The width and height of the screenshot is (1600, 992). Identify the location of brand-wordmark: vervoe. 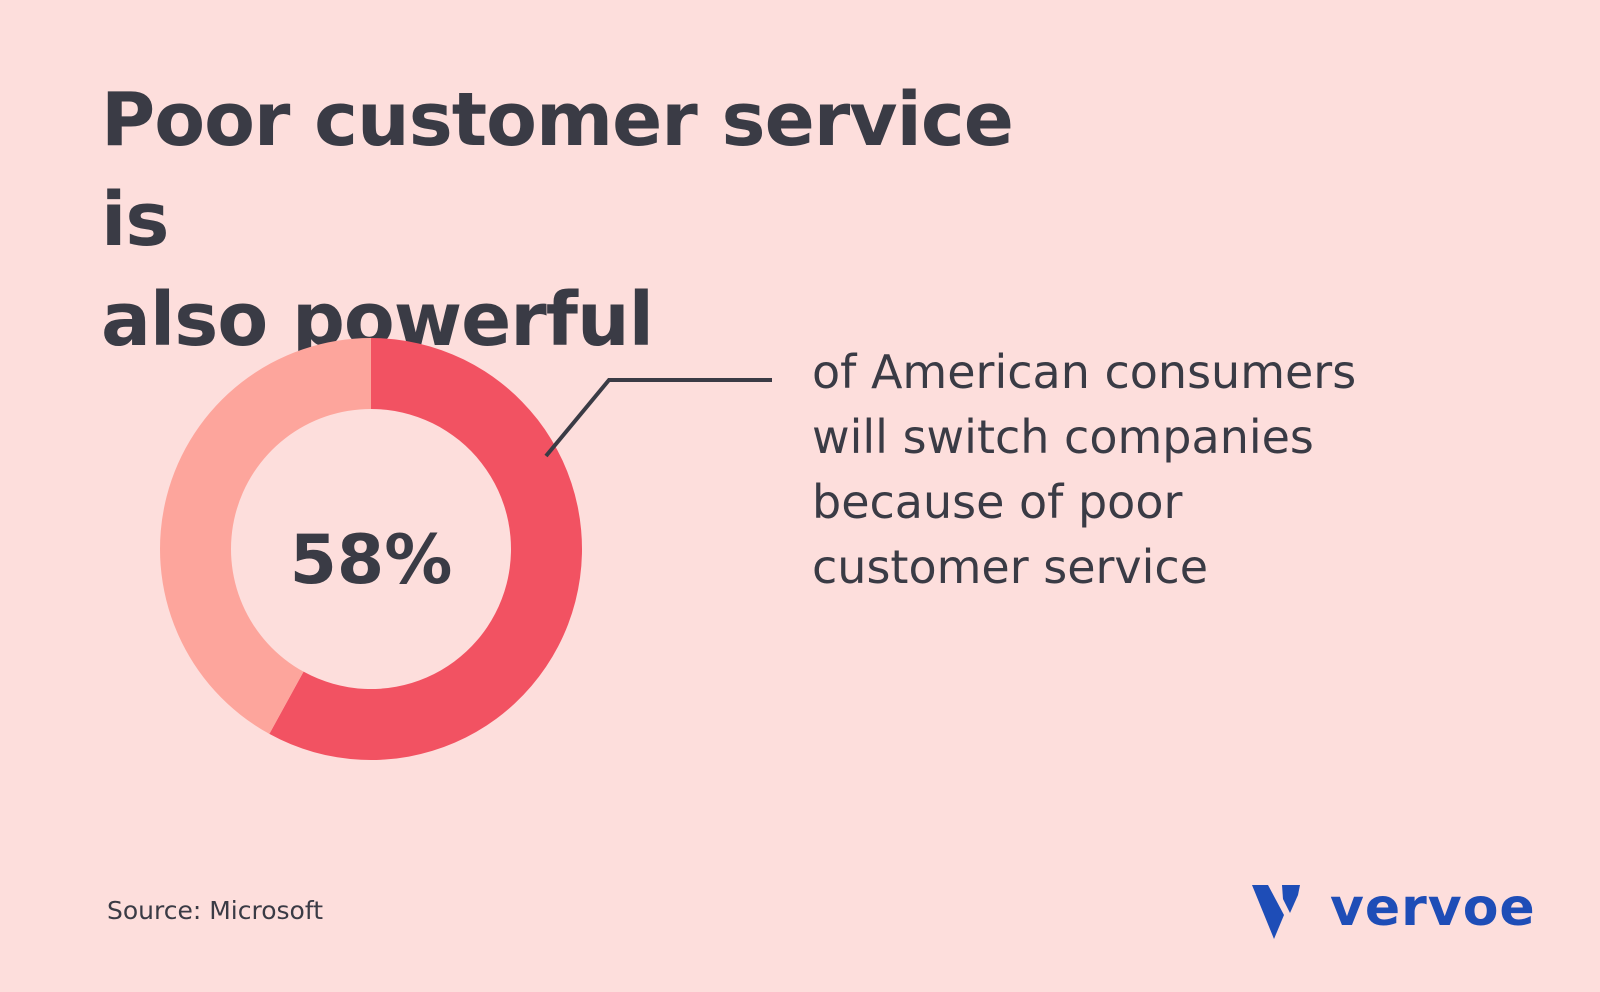
(1433, 908).